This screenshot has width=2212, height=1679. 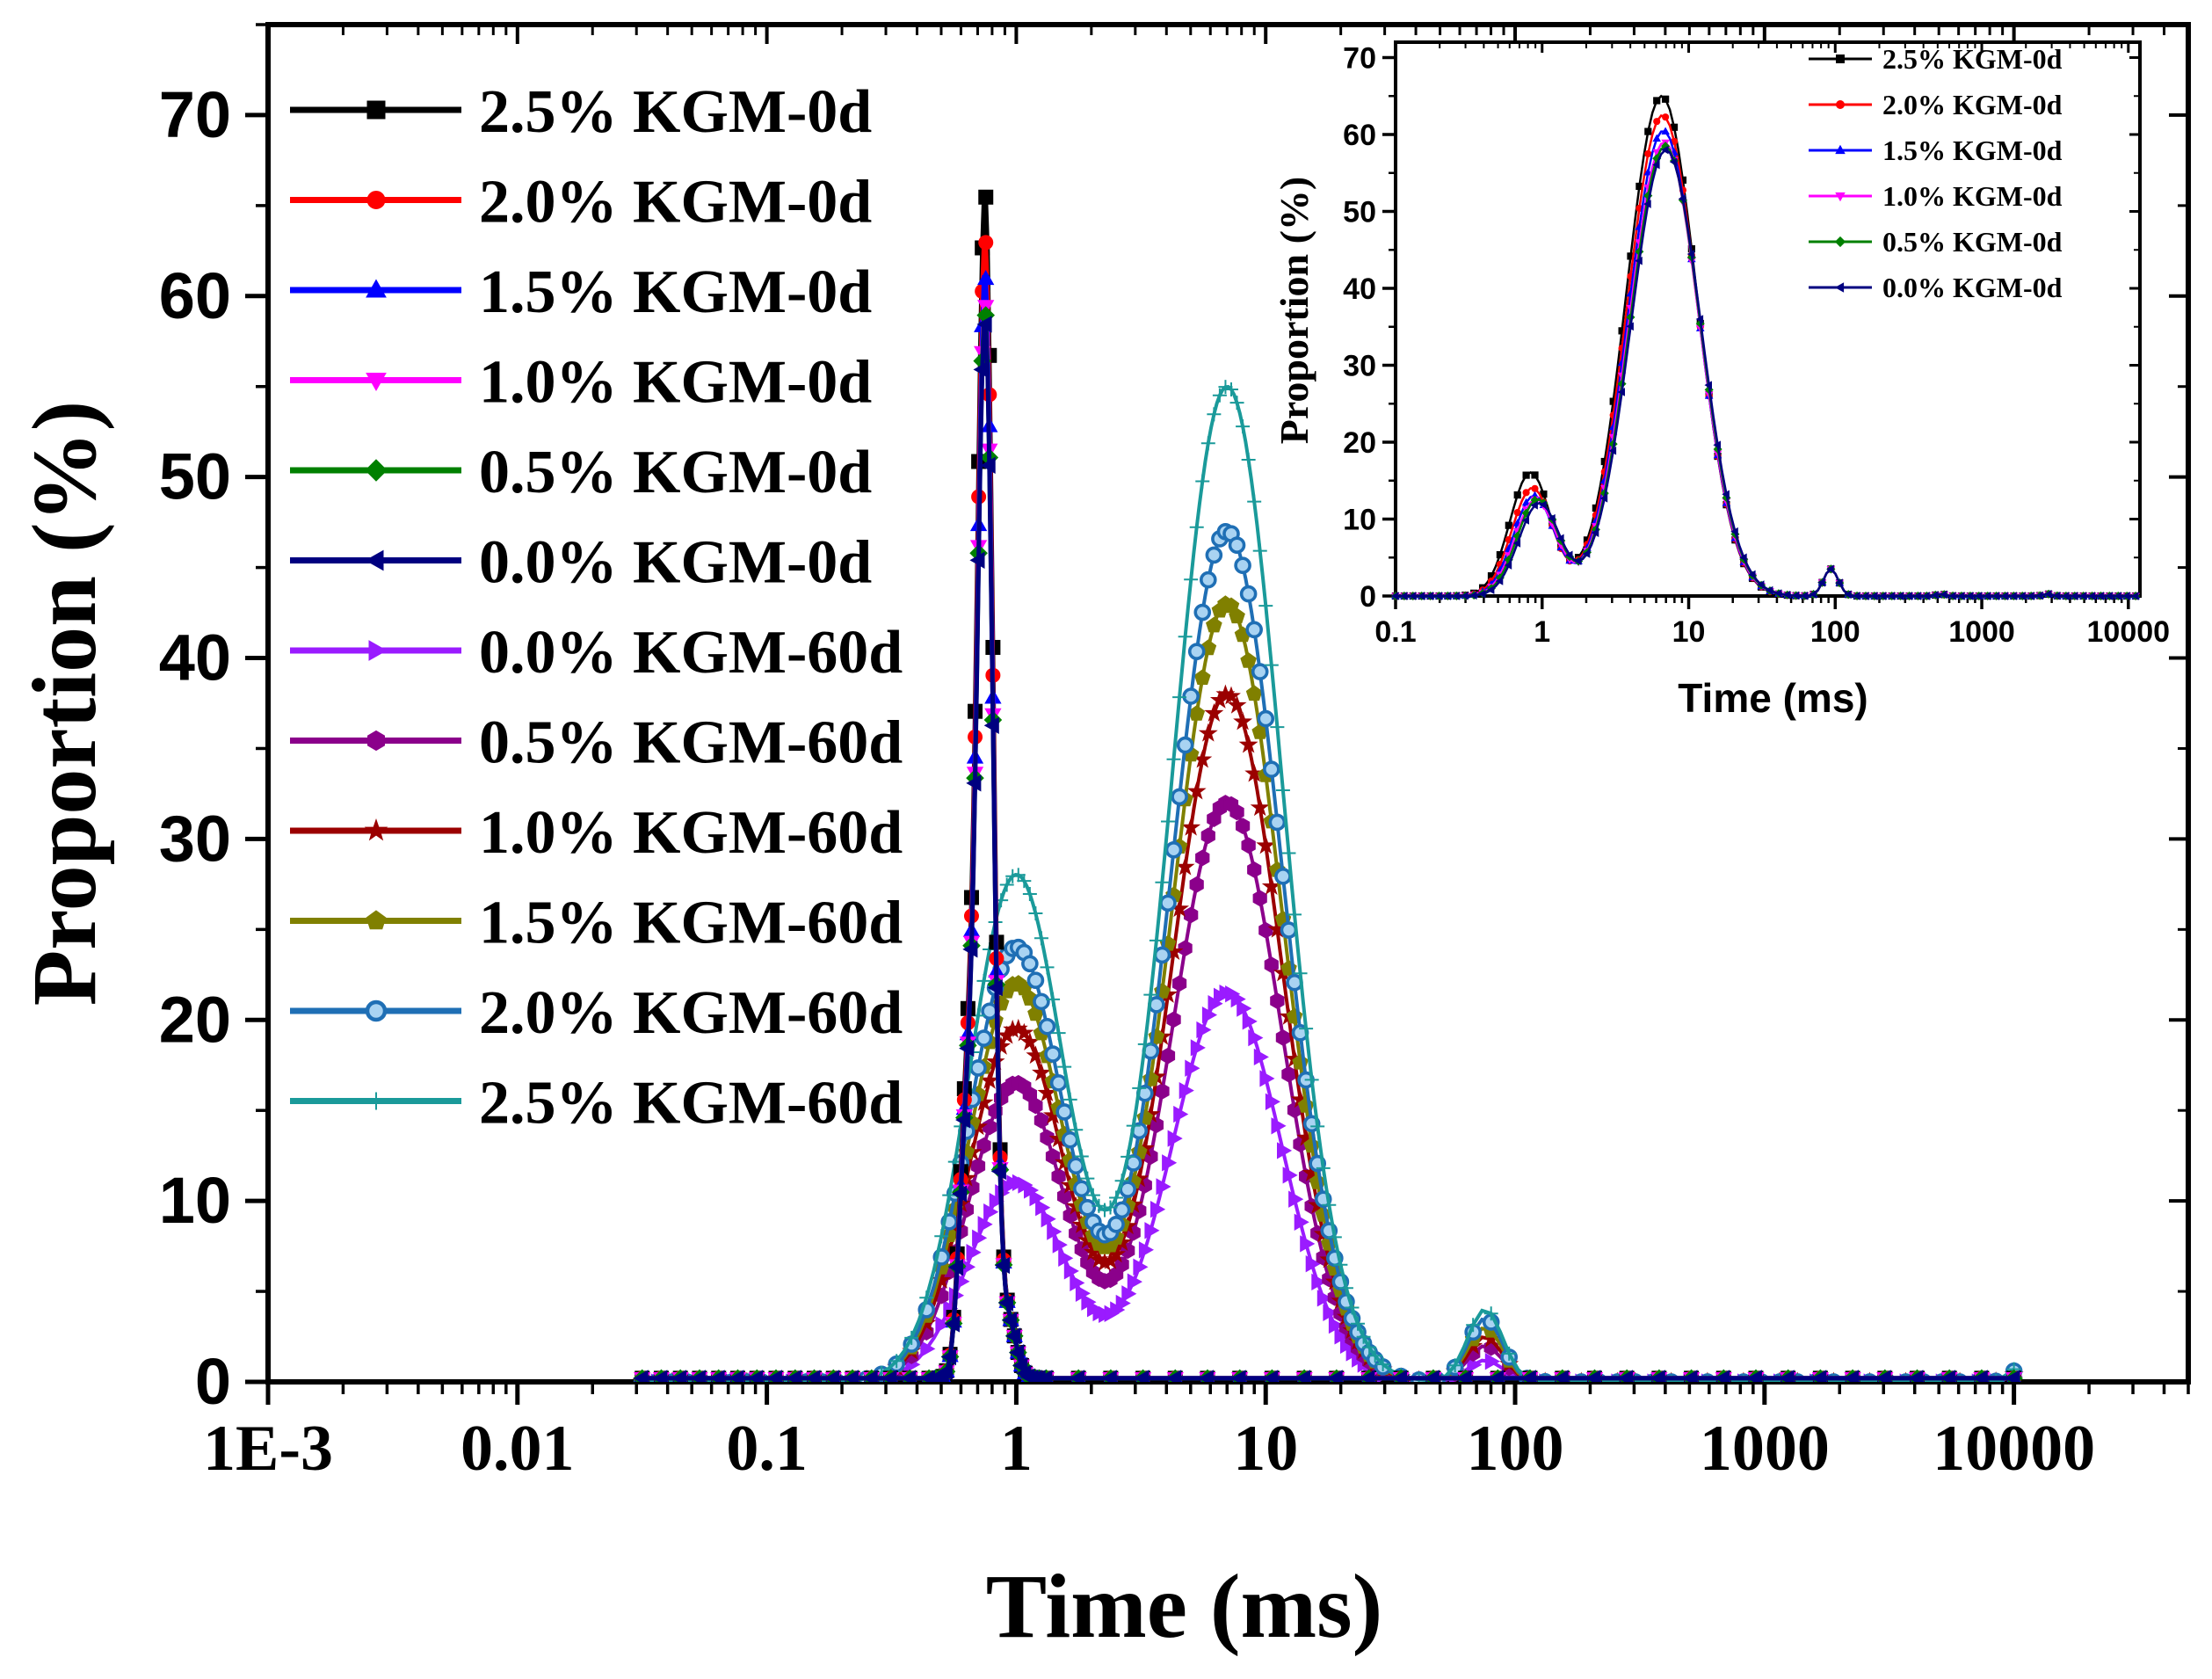 I want to click on x-tick-label: 100, so click(x=1515, y=1449).